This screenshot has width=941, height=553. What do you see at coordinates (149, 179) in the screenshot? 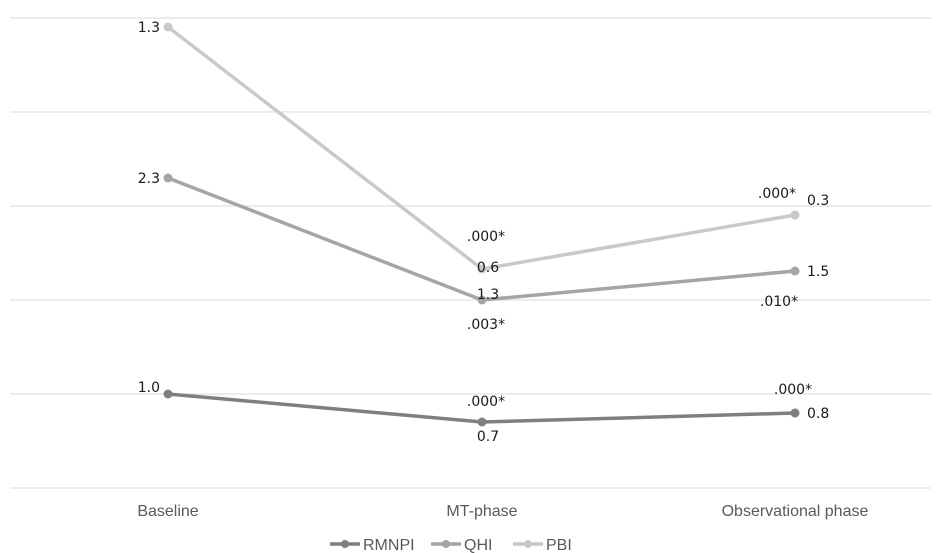
I see `data-label: 2.3` at bounding box center [149, 179].